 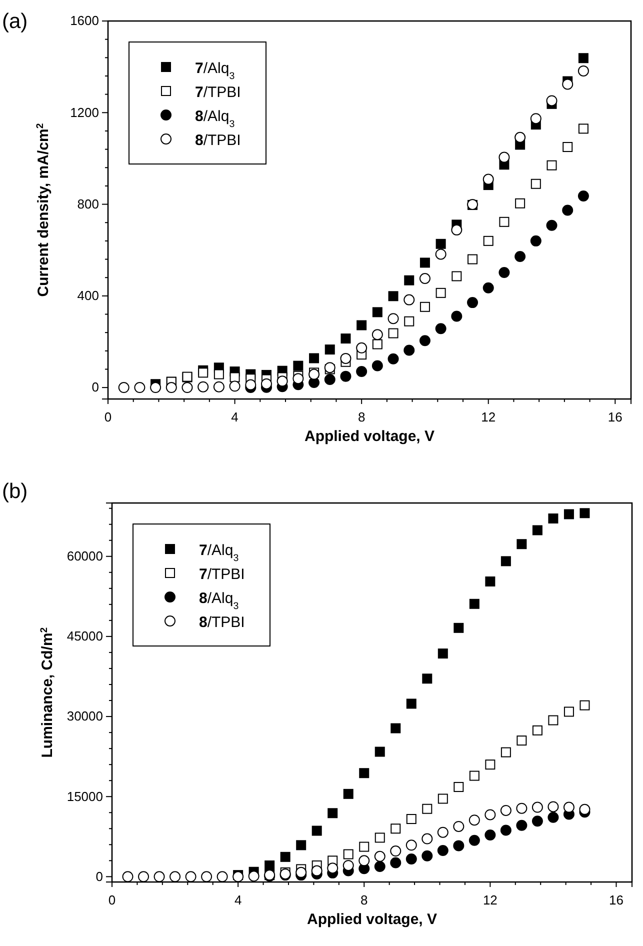 What do you see at coordinates (84, 716) in the screenshot?
I see `y-tick-label: 30000` at bounding box center [84, 716].